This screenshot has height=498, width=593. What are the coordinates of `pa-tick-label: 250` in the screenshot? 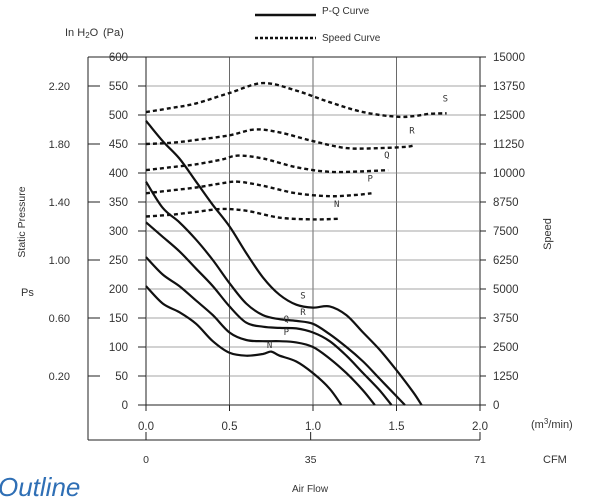 It's located at (118, 261).